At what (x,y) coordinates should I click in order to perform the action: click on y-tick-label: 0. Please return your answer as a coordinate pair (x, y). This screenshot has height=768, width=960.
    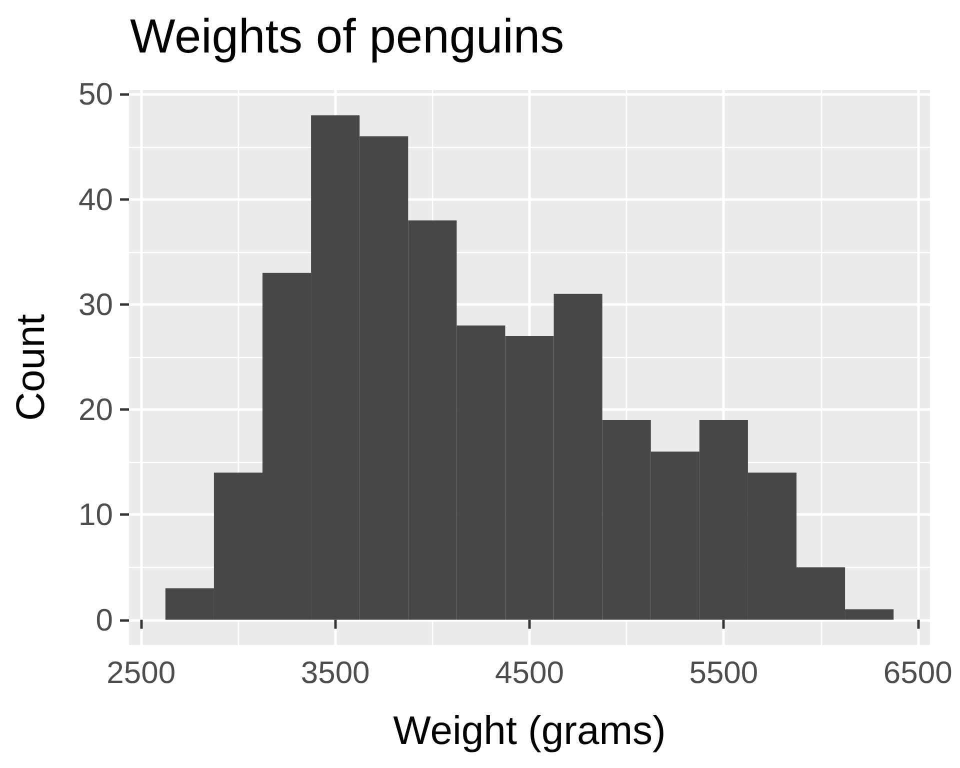
    Looking at the image, I should click on (104, 620).